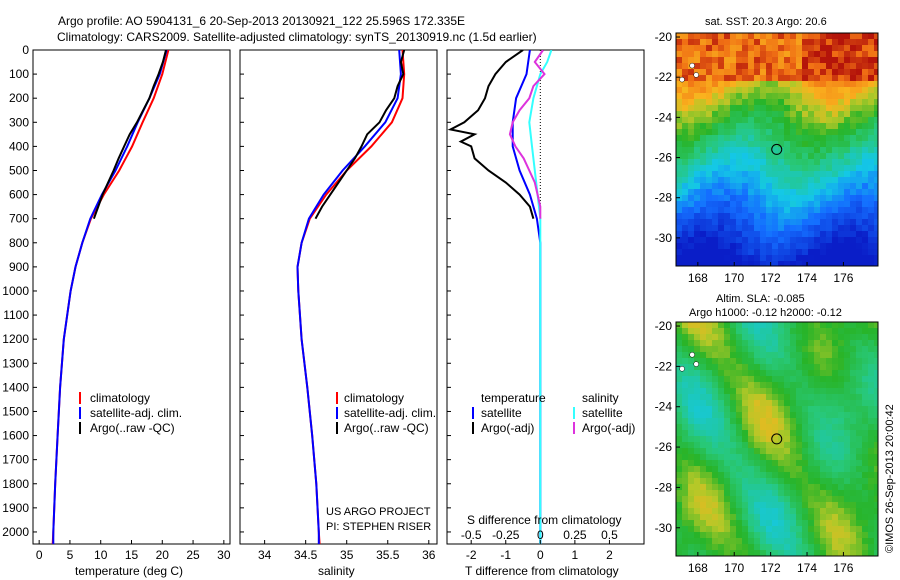 The image size is (900, 580). I want to click on y-tick-label: -20, so click(664, 37).